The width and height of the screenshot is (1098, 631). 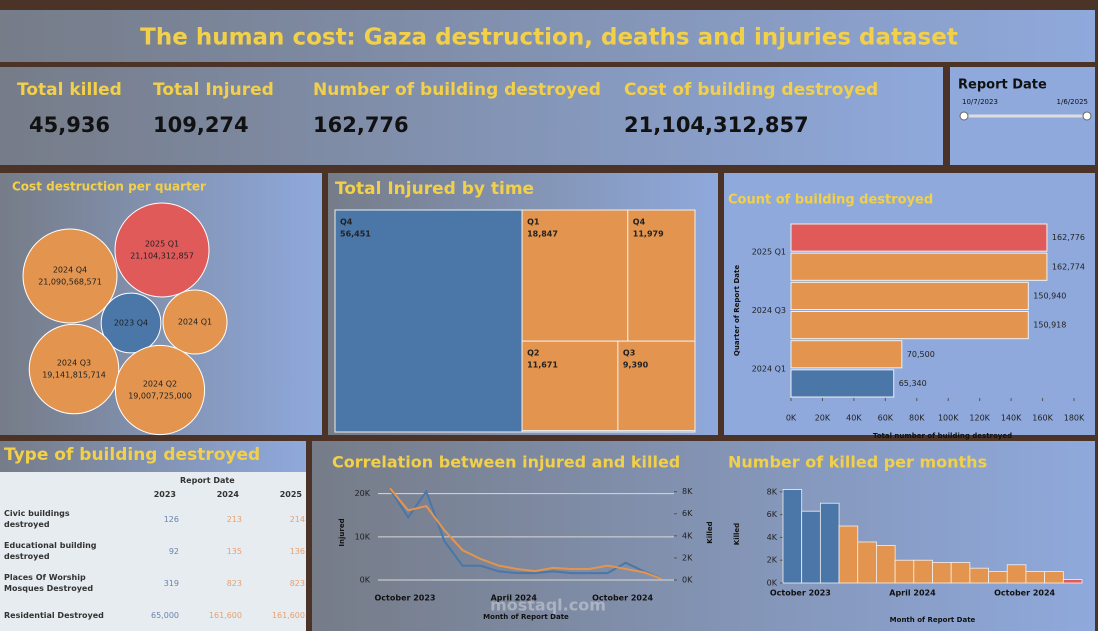 I want to click on table-cell: 823, so click(x=234, y=583).